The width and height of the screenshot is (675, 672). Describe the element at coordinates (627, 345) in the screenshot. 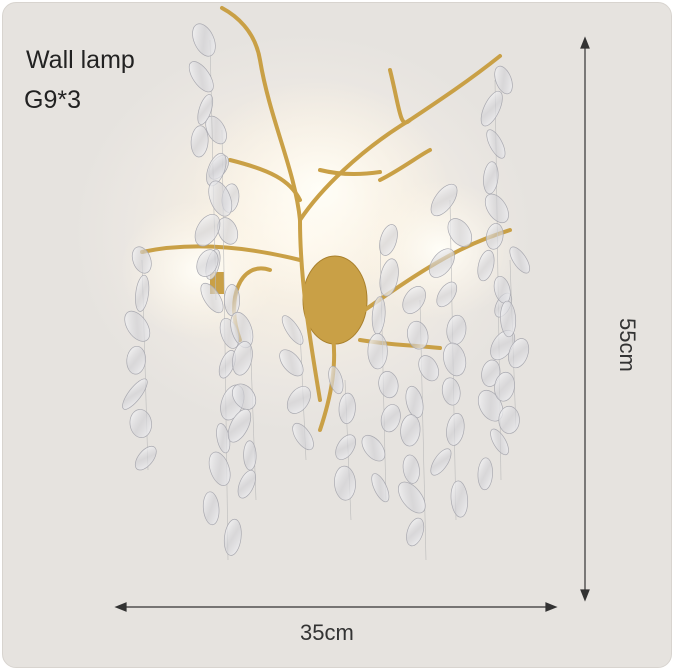

I see `height-dimension: 55cm` at that location.